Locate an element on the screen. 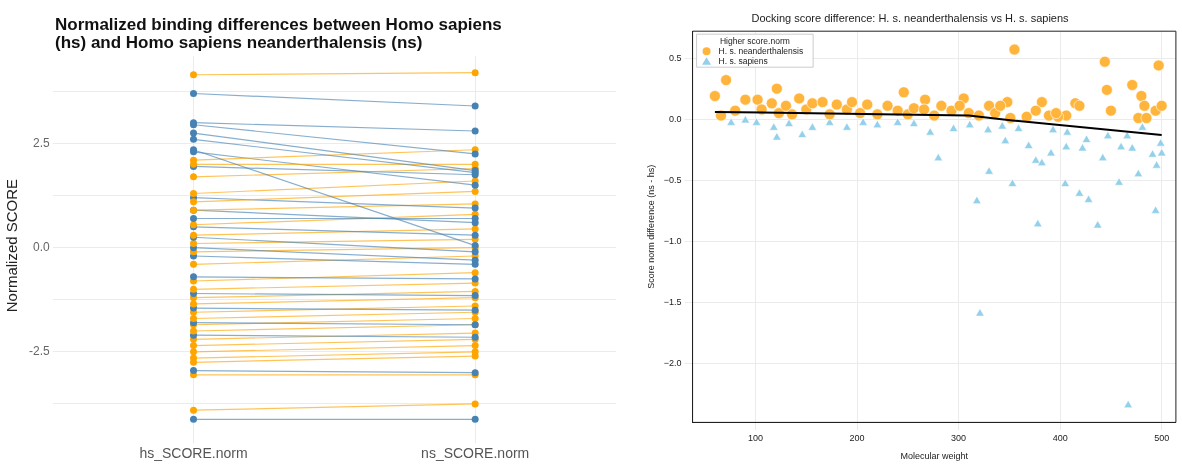  y-tick-label: −0.5 is located at coordinates (672, 179).